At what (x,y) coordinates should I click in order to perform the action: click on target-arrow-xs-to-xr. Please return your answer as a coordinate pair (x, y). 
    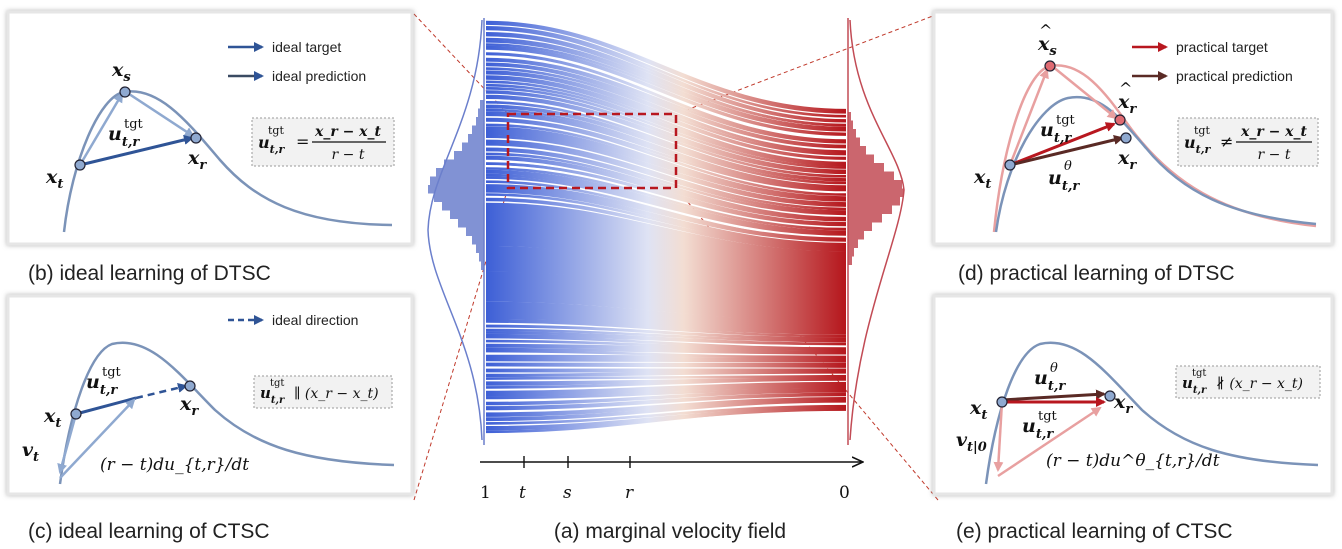
    Looking at the image, I should click on (160, 114).